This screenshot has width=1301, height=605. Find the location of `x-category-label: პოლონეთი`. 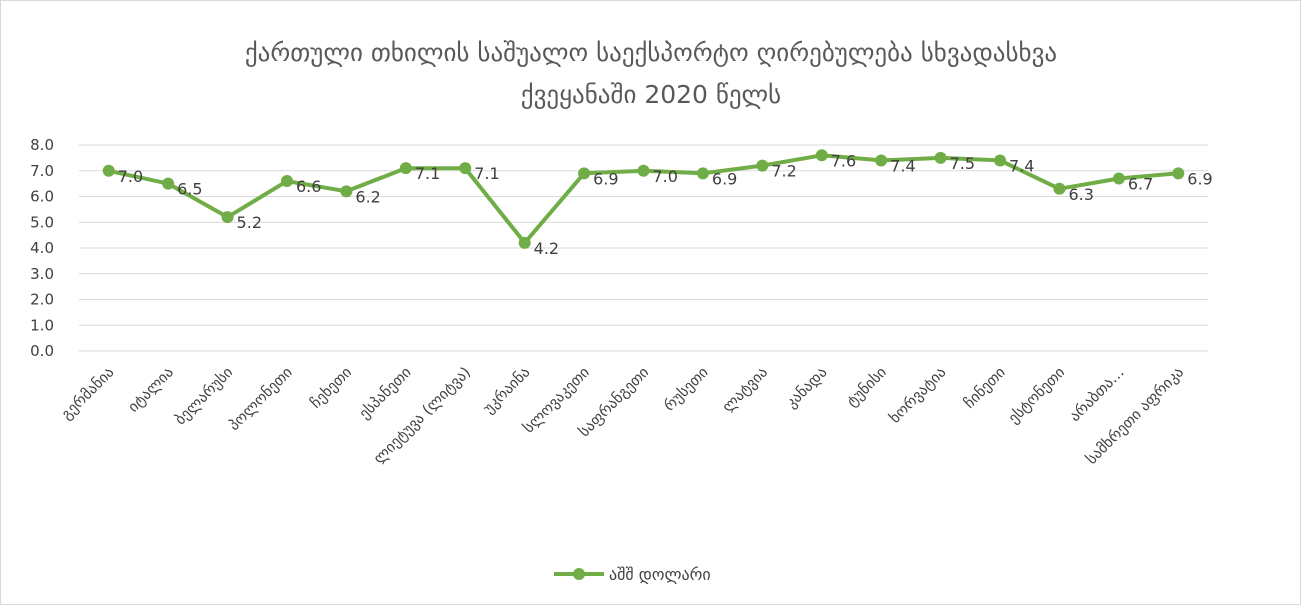

x-category-label: პოლონეთი is located at coordinates (260, 398).